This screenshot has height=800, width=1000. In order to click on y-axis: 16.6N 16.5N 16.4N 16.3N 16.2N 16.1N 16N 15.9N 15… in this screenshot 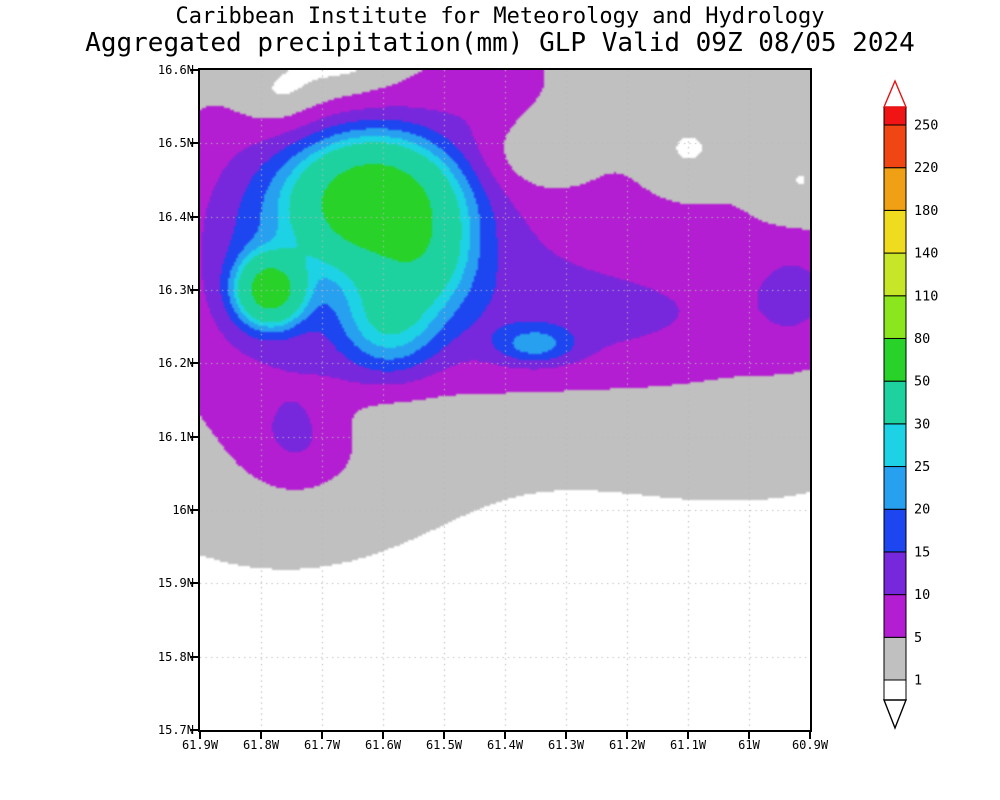, I will do `click(162, 400)`.